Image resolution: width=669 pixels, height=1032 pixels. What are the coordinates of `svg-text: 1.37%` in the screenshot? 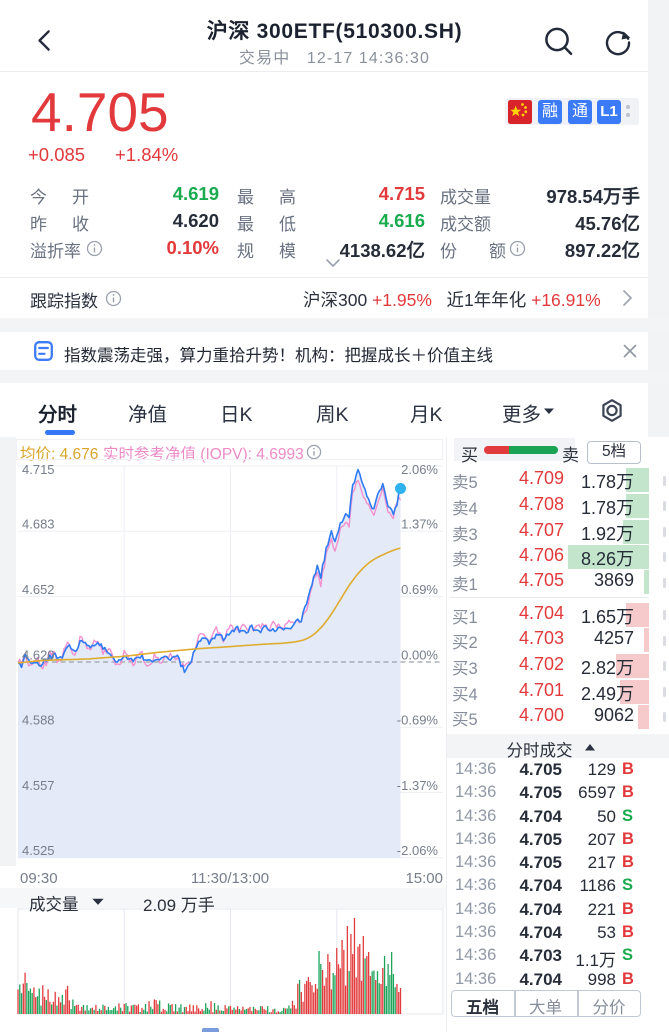 It's located at (419, 524).